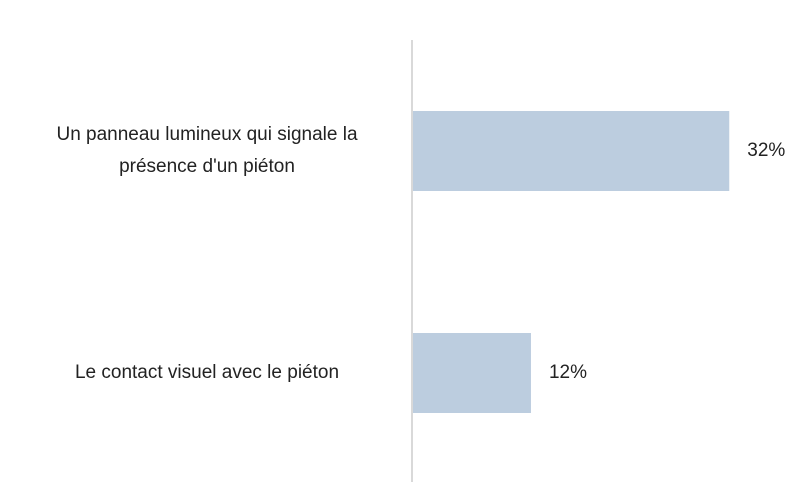 This screenshot has height=488, width=799. Describe the element at coordinates (766, 150) in the screenshot. I see `value-label: 32%` at that location.